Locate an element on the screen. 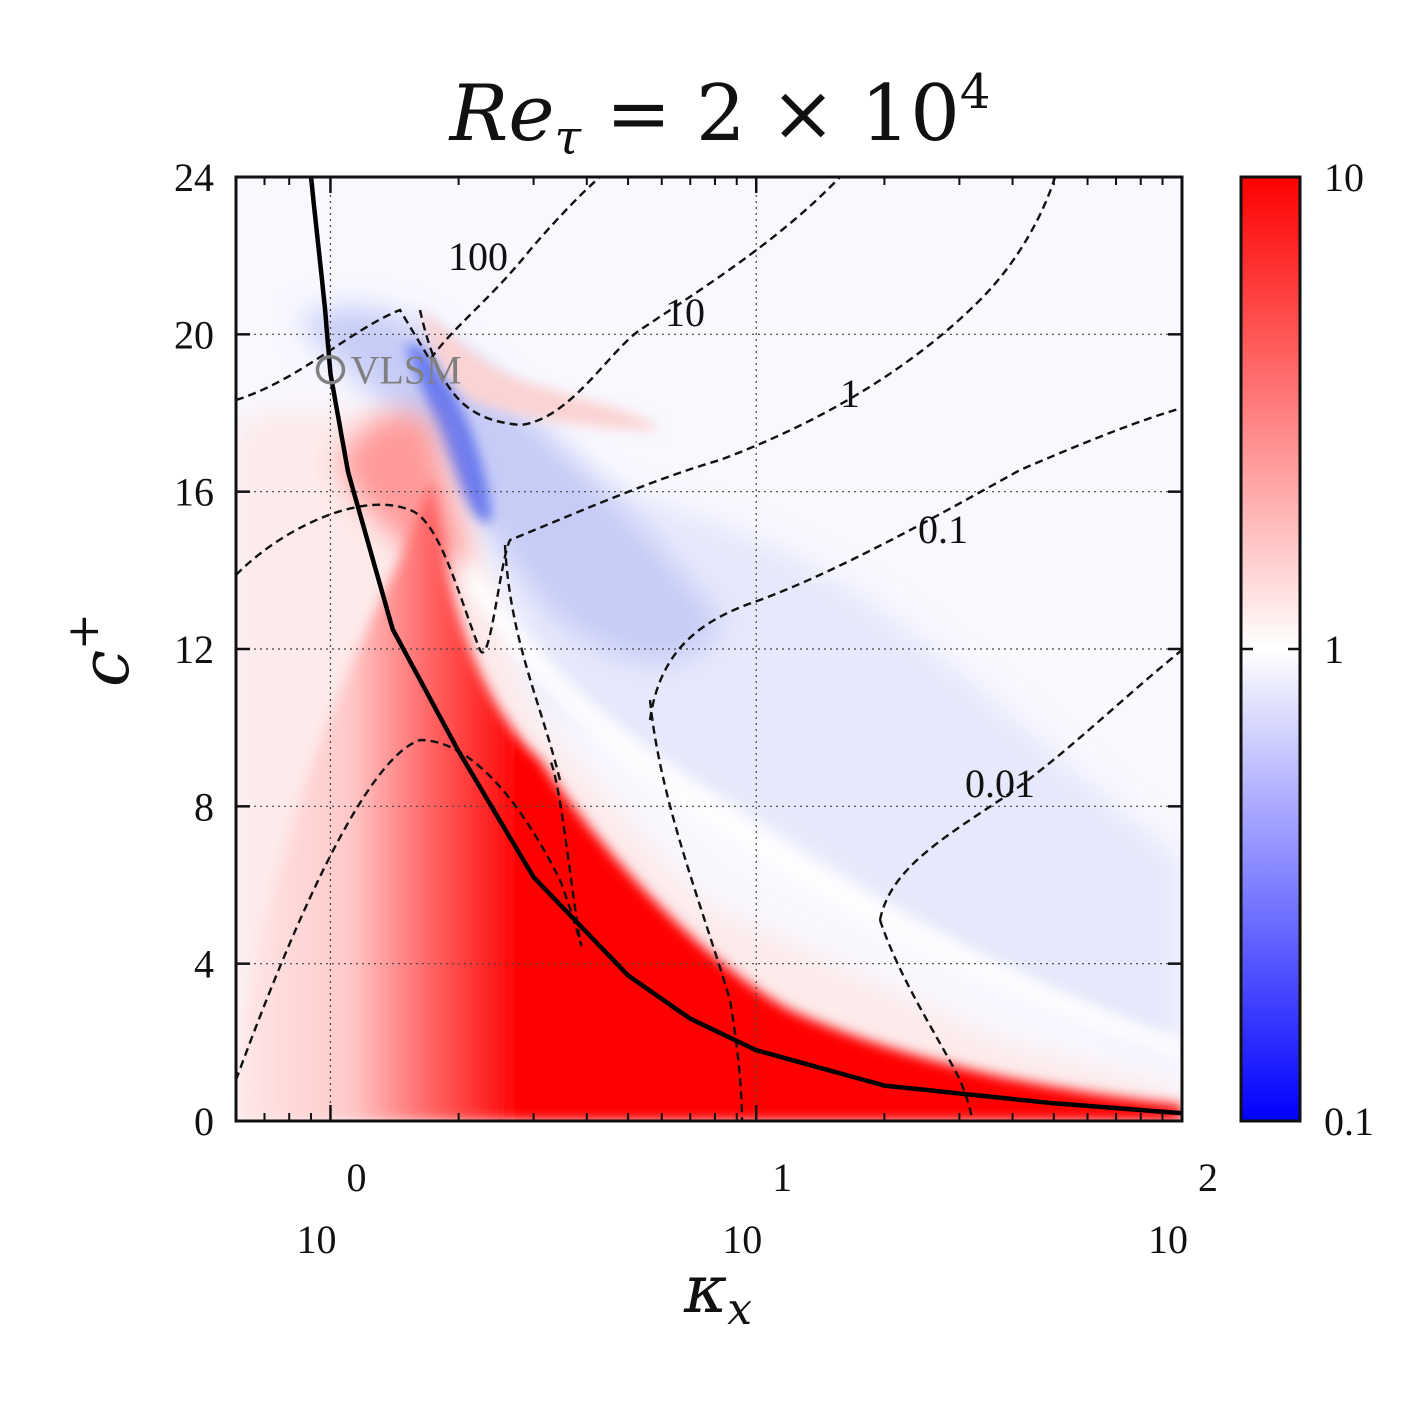  y-tick-labels: 0 4 8 12 16 20 24 is located at coordinates (194, 649).